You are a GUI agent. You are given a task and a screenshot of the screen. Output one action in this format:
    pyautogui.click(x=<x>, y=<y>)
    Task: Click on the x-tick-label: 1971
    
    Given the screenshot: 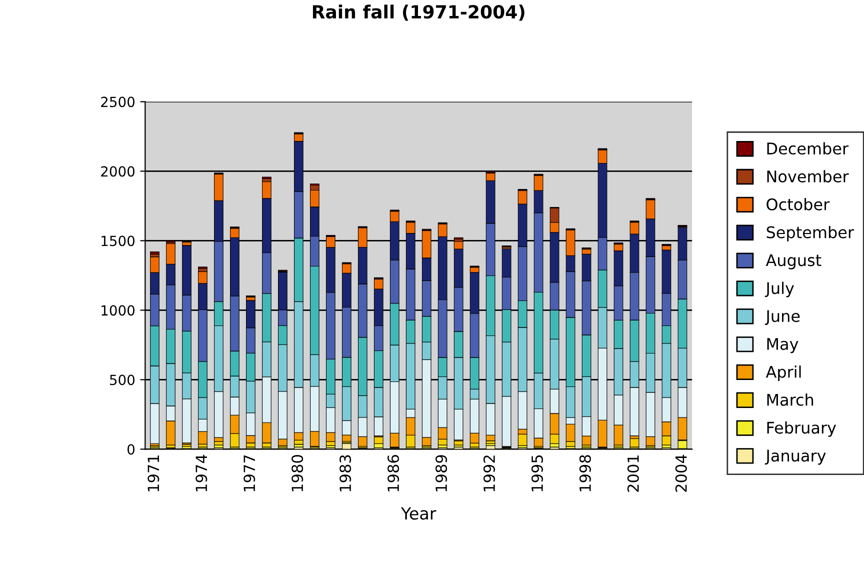 What is the action you would take?
    pyautogui.click(x=154, y=473)
    